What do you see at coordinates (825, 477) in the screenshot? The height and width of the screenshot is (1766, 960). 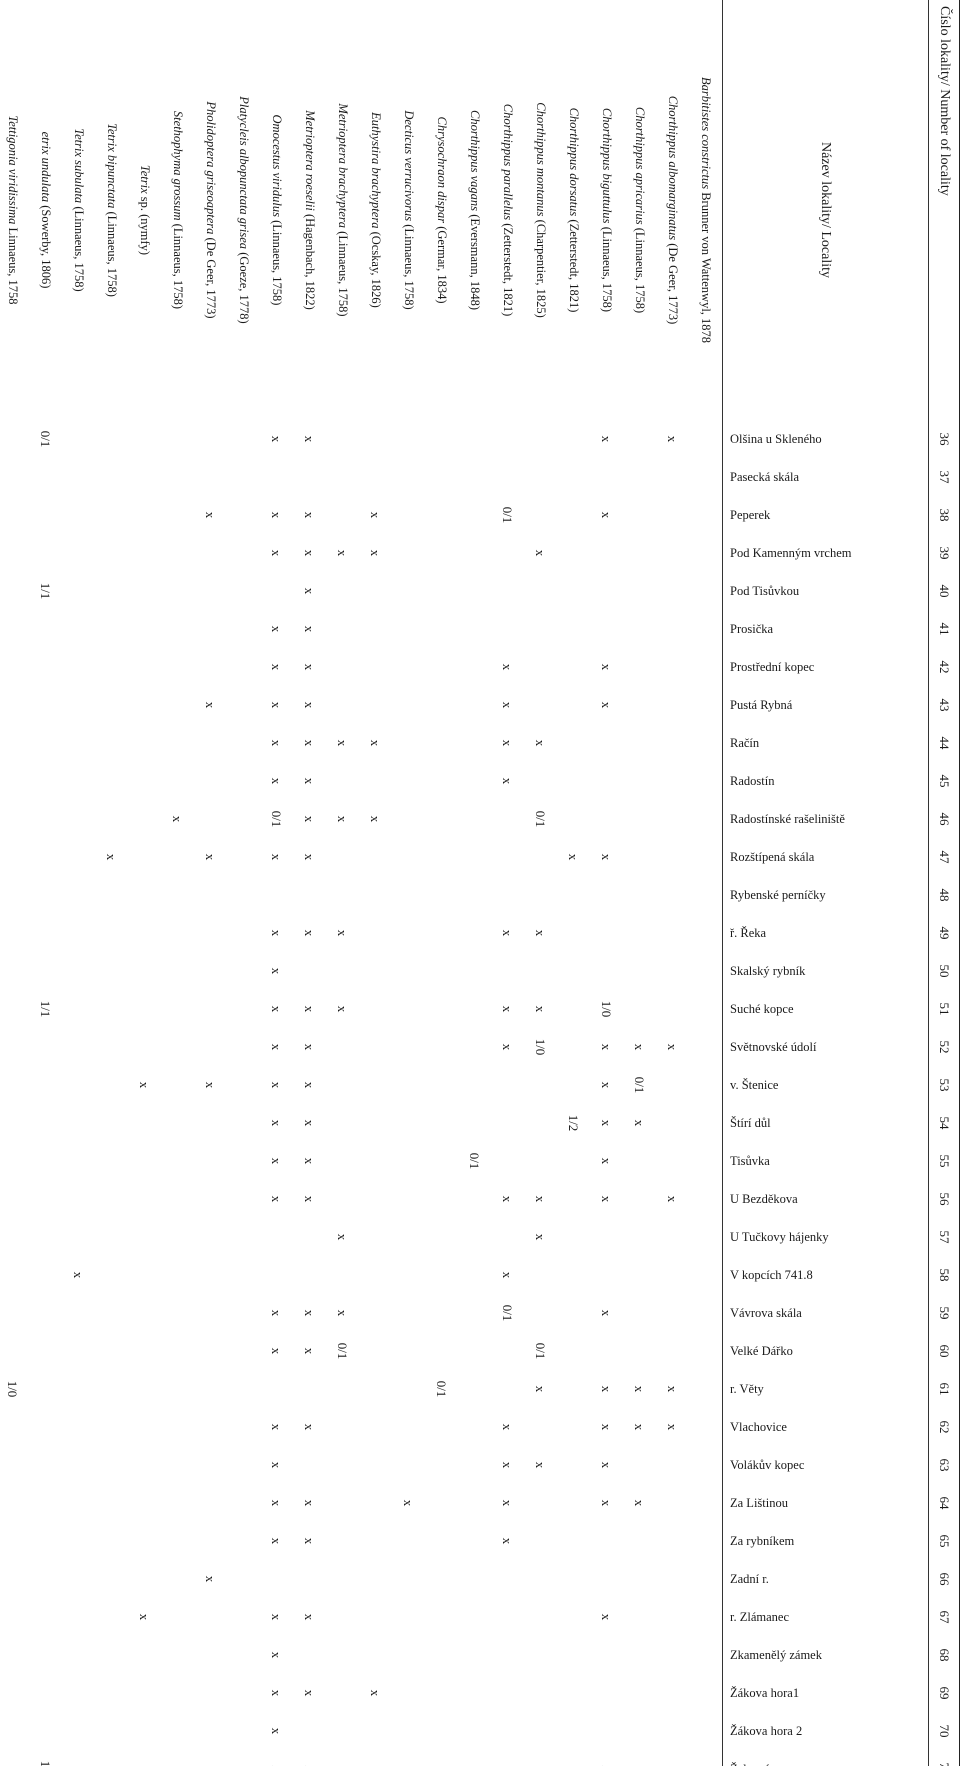 I see `locality-name-cell: Pasecká skála` at bounding box center [825, 477].